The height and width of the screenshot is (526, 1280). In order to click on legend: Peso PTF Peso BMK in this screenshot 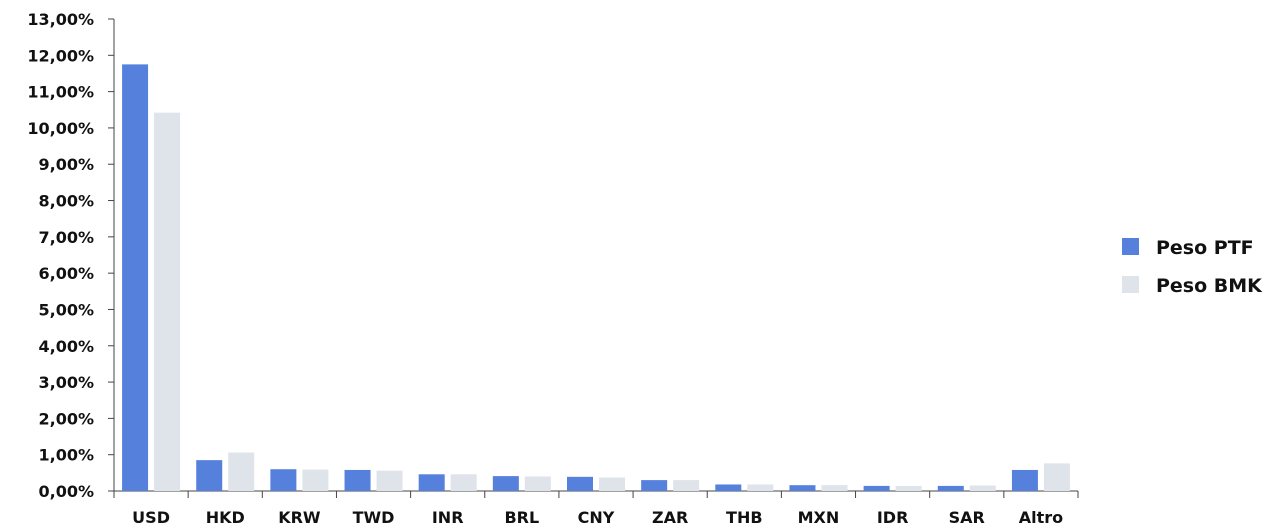, I will do `click(1192, 267)`.